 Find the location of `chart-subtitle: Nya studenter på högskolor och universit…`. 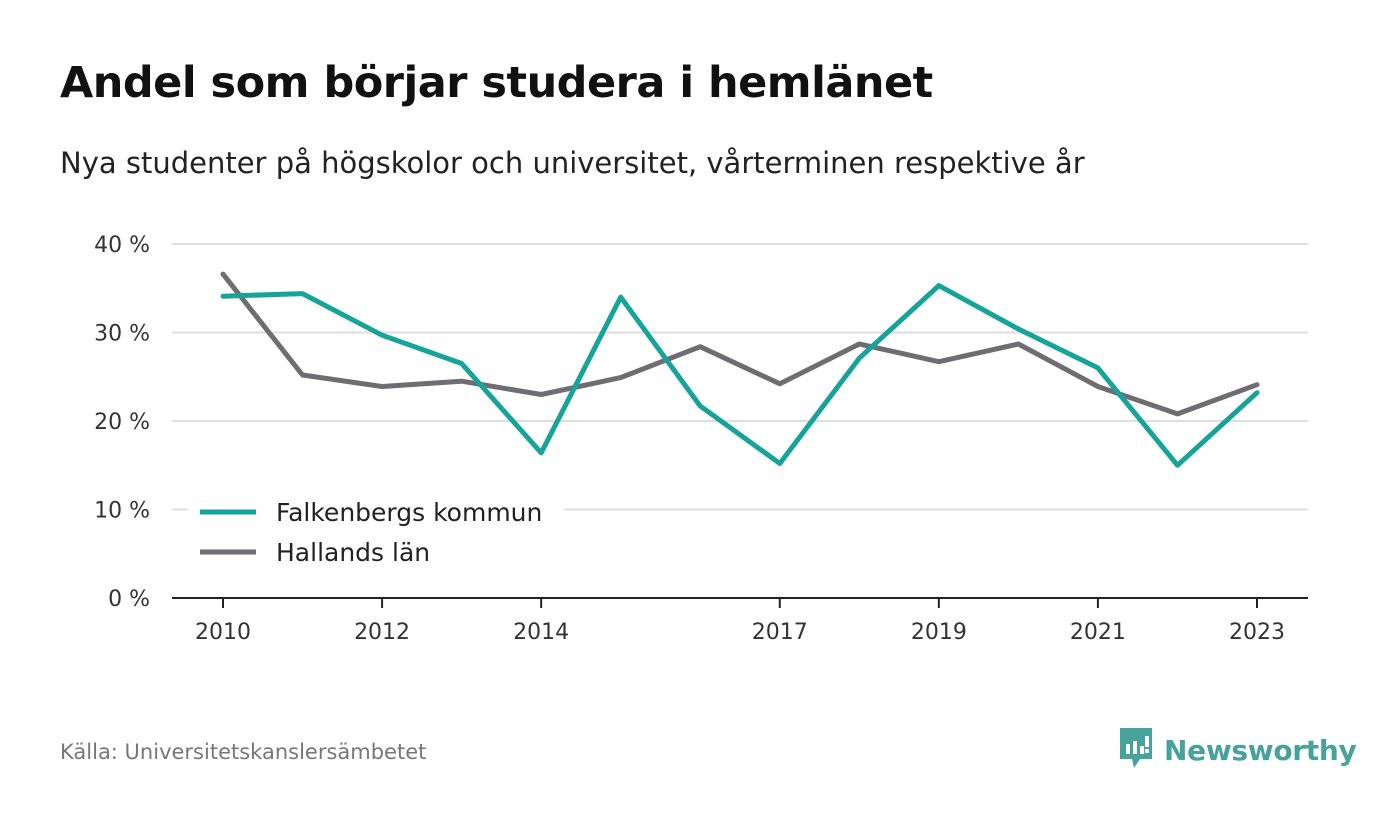

chart-subtitle: Nya studenter på högskolor och universit… is located at coordinates (572, 163).